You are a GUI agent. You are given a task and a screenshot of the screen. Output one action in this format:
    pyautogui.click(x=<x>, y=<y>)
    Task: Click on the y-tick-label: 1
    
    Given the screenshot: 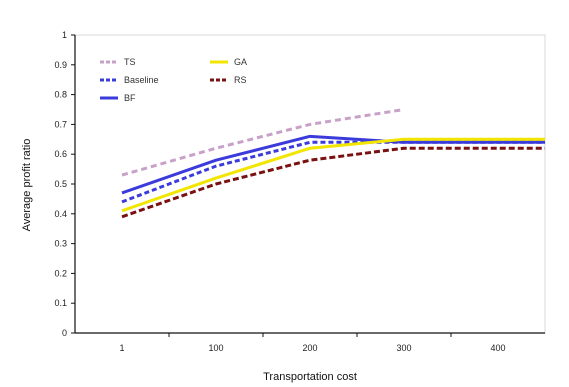 What is the action you would take?
    pyautogui.click(x=64, y=35)
    